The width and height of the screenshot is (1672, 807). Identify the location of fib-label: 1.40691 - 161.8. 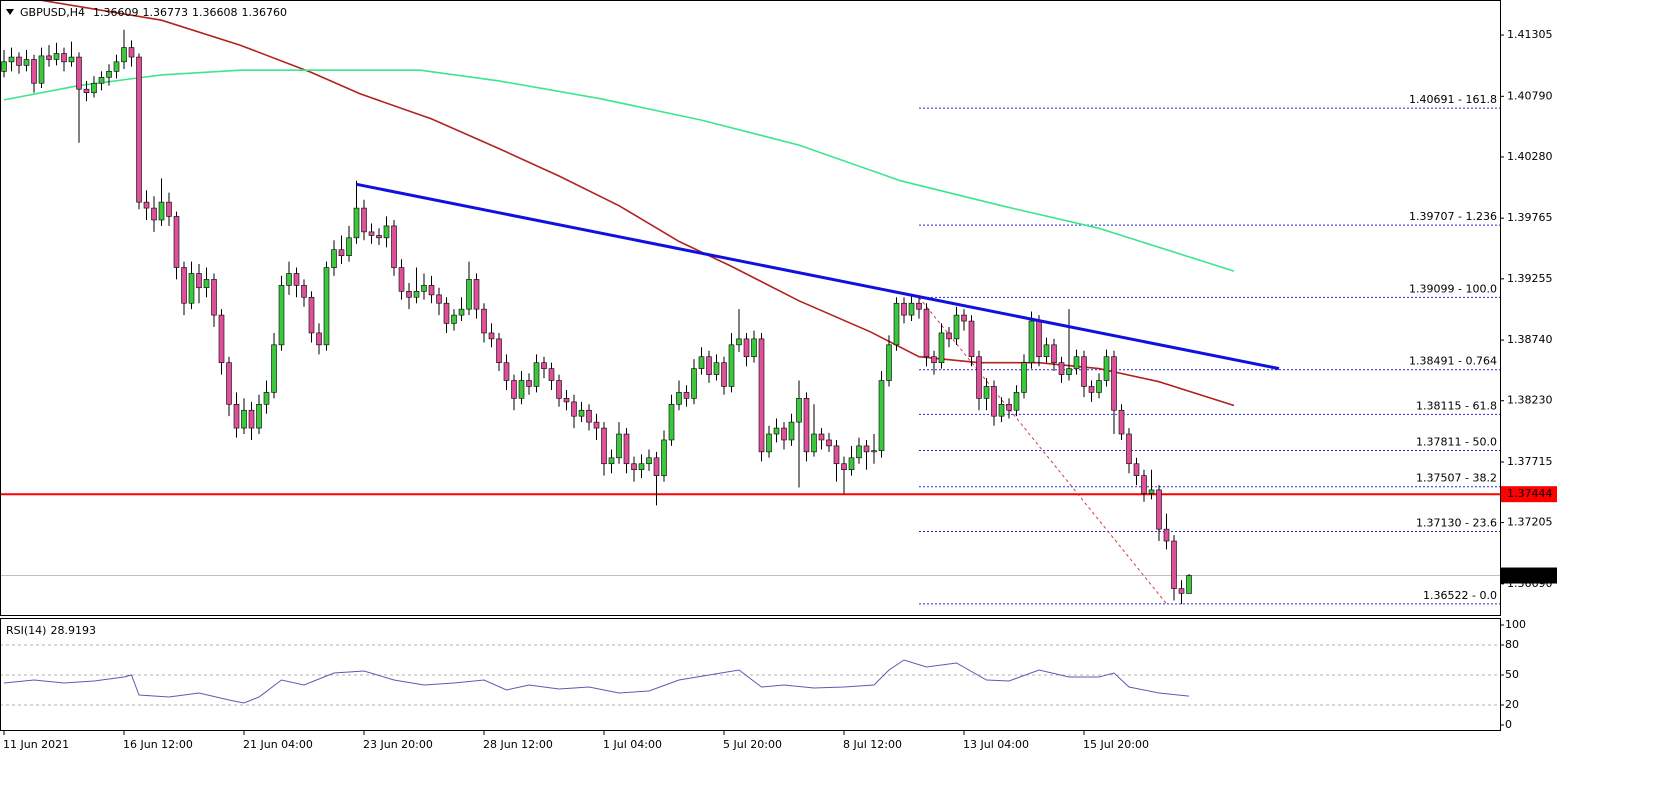
(1453, 99).